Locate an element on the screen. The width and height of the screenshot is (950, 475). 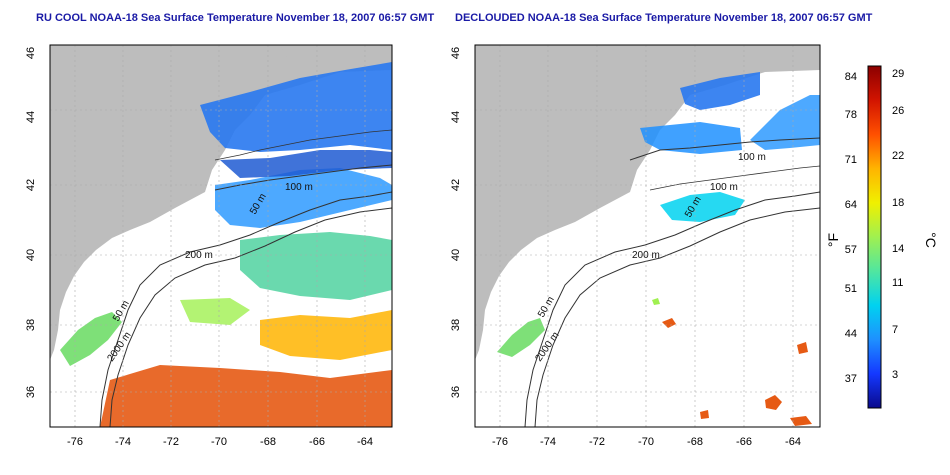
right-lat-tick-46: 46 is located at coordinates (456, 53).